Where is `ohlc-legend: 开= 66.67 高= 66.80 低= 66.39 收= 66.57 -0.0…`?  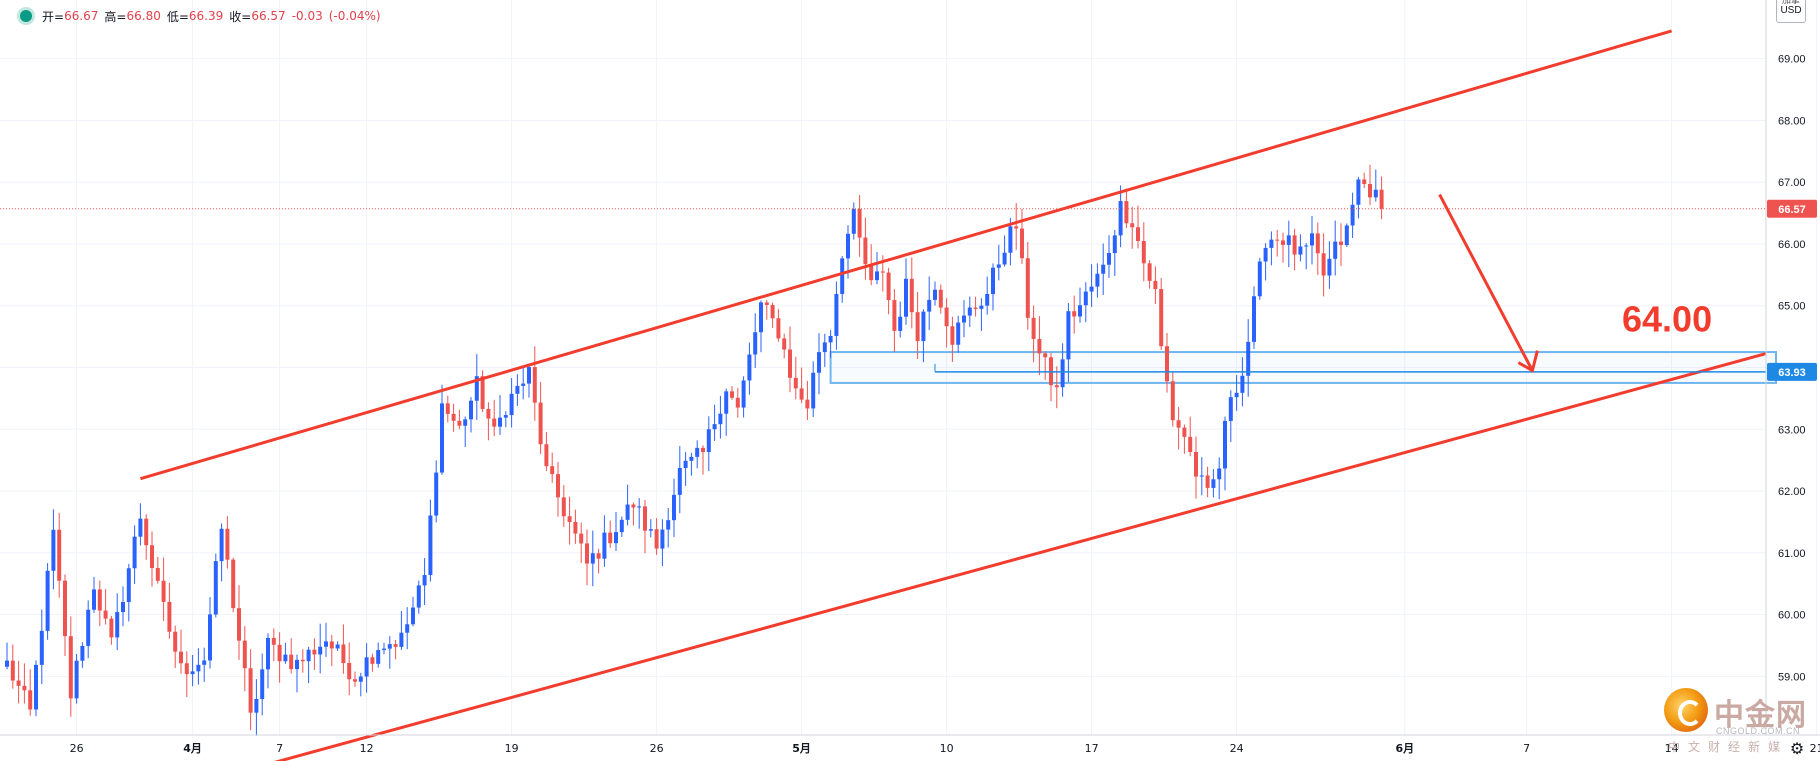 ohlc-legend: 开= 66.67 高= 66.80 低= 66.39 收= 66.57 -0.0… is located at coordinates (203, 16).